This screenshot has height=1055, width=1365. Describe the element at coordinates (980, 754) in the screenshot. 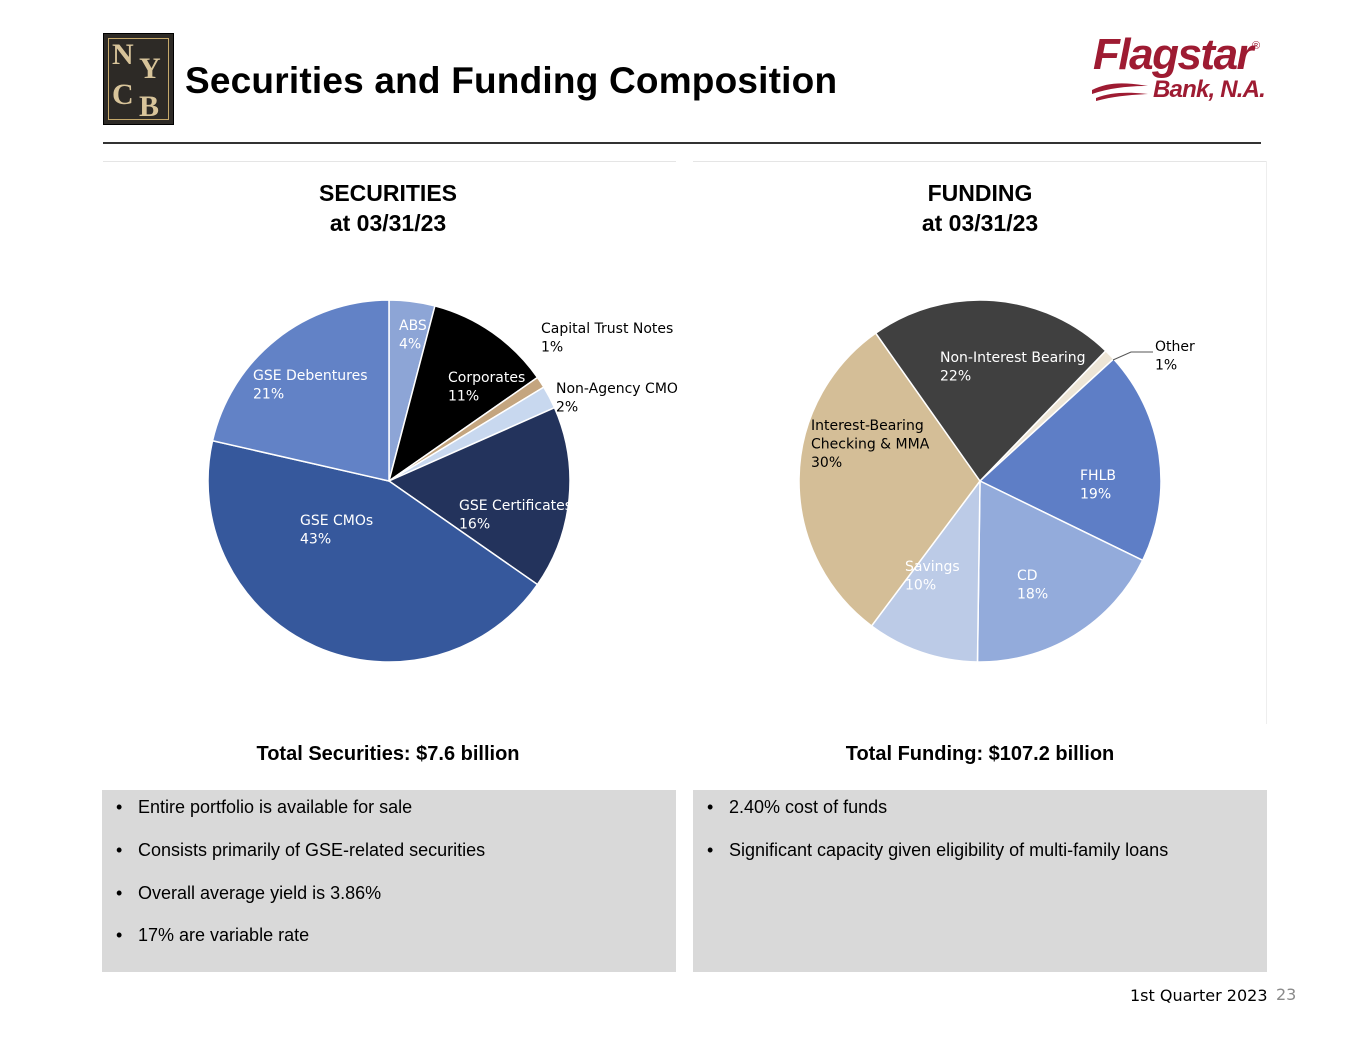

I see `funding-total: Total Funding: $107.2 billion` at that location.